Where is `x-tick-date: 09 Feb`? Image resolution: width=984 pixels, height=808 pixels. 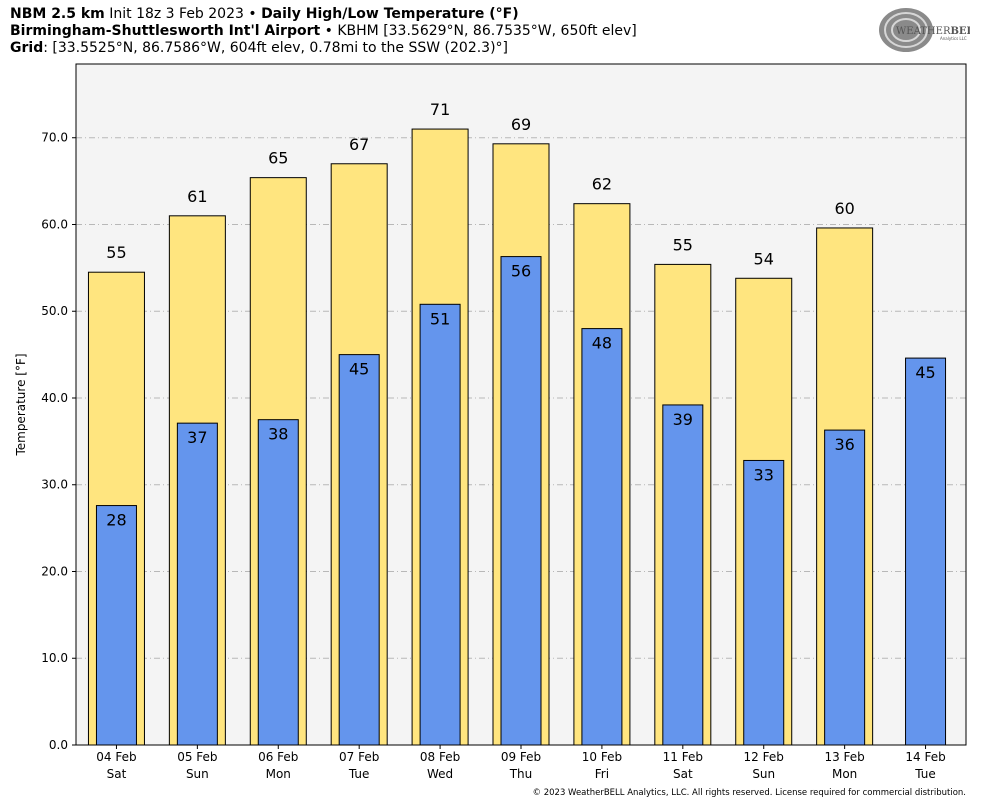
x-tick-date: 09 Feb is located at coordinates (521, 757).